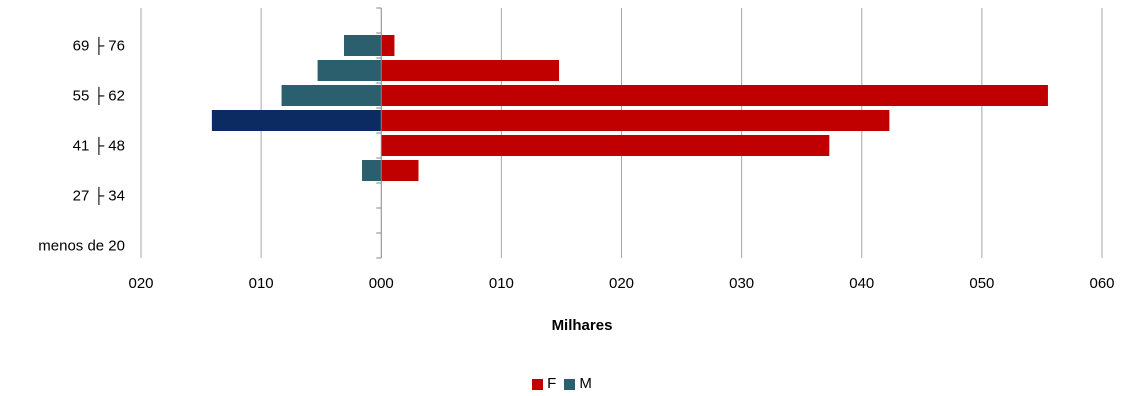 The image size is (1124, 396). What do you see at coordinates (585, 383) in the screenshot?
I see `legend-label-m: M` at bounding box center [585, 383].